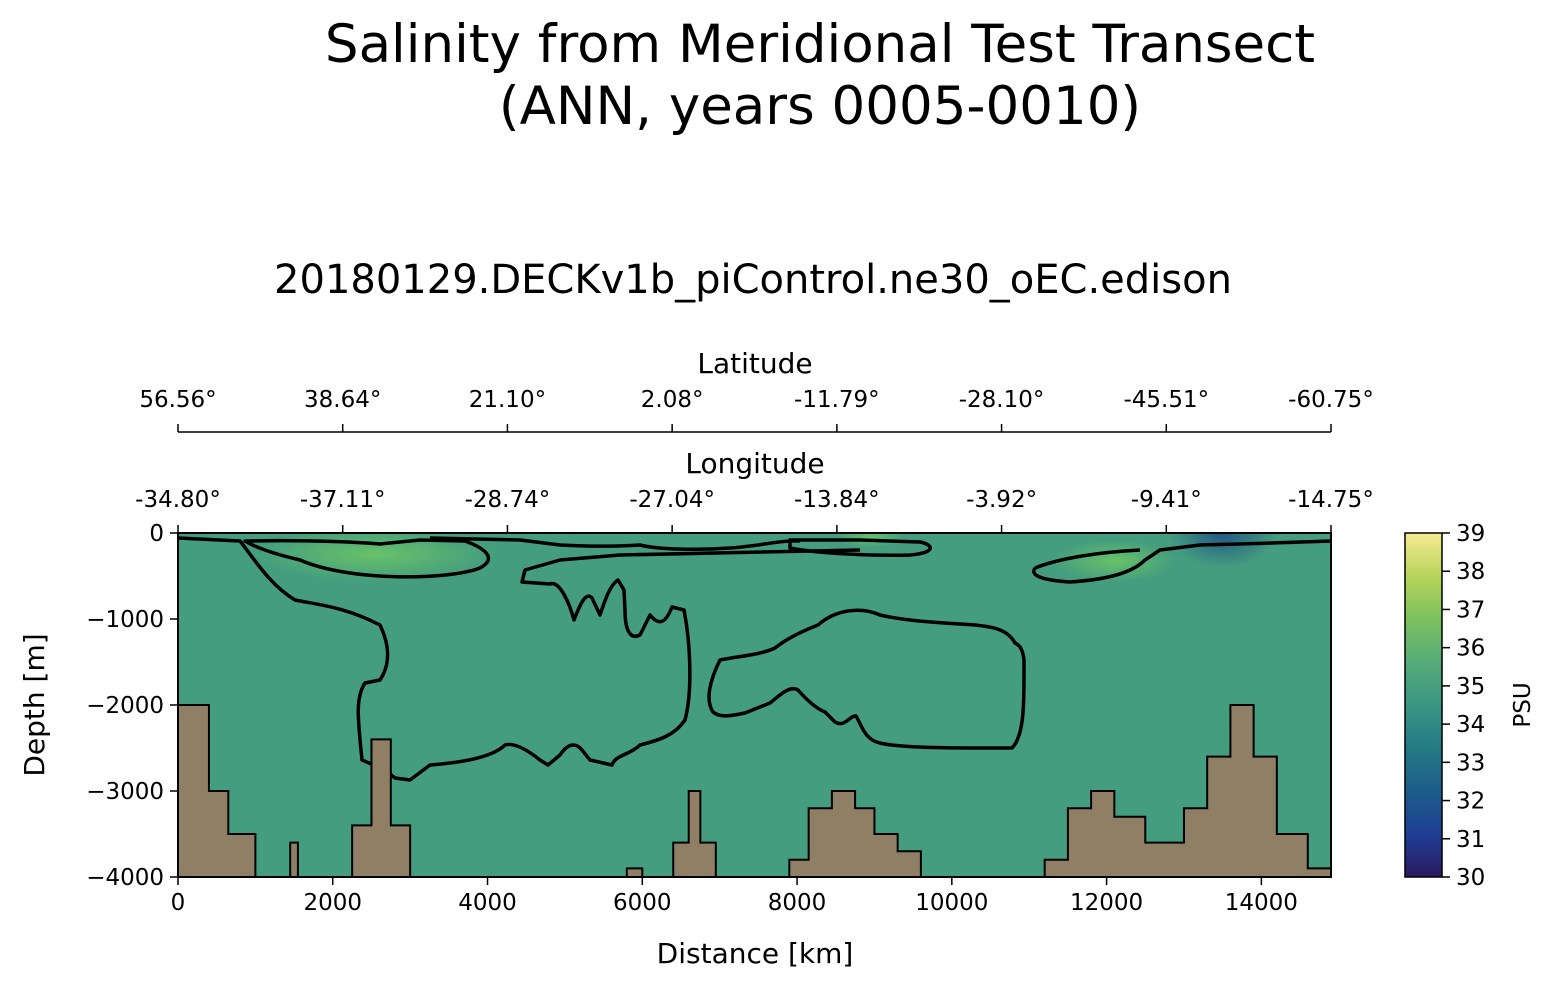 This screenshot has width=1556, height=989. I want to click on x-tick-label: 0, so click(178, 903).